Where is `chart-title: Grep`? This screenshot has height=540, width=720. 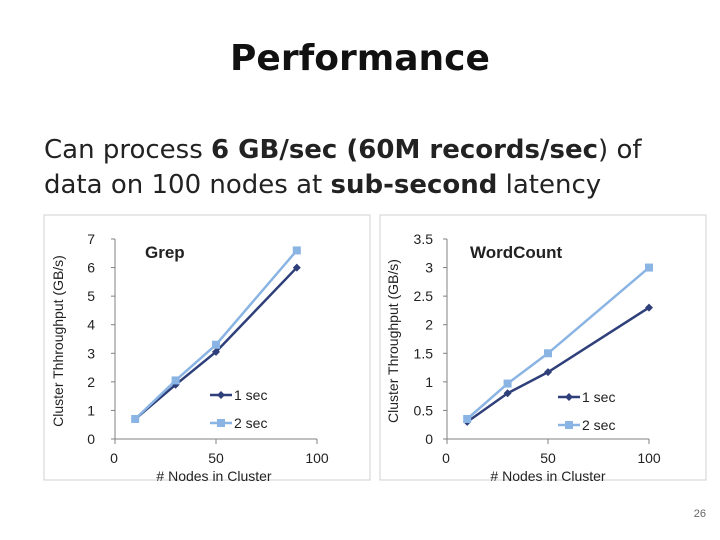
chart-title: Grep is located at coordinates (165, 252).